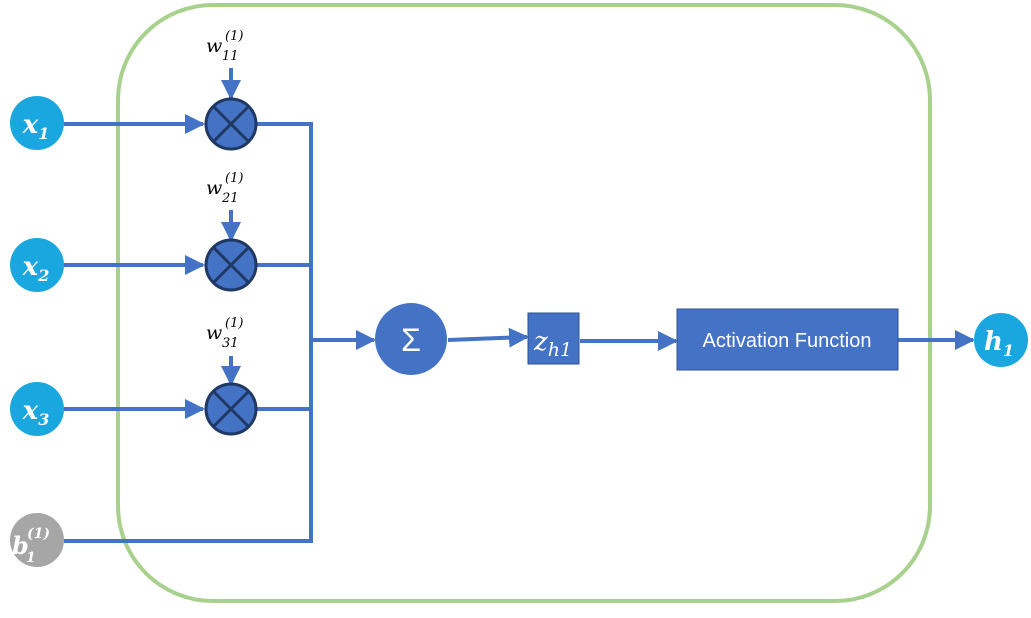 The height and width of the screenshot is (618, 1031). I want to click on svg-text: x2, so click(36, 268).